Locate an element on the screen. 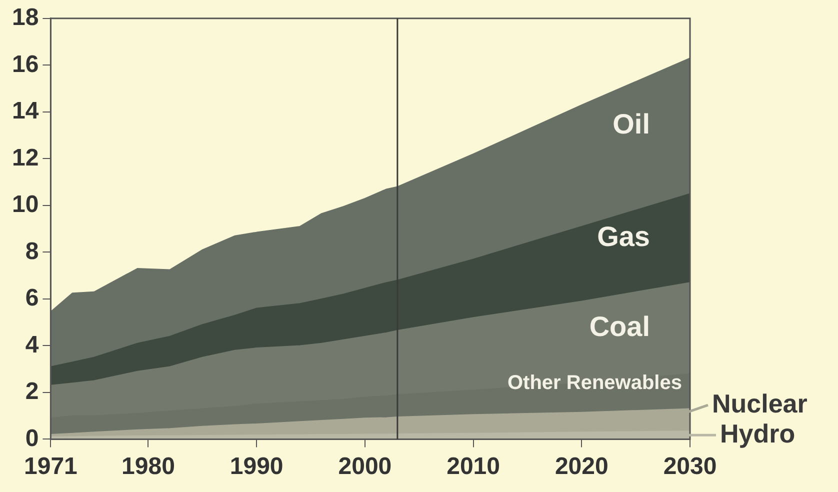  legend-label: Nuclear is located at coordinates (760, 403).